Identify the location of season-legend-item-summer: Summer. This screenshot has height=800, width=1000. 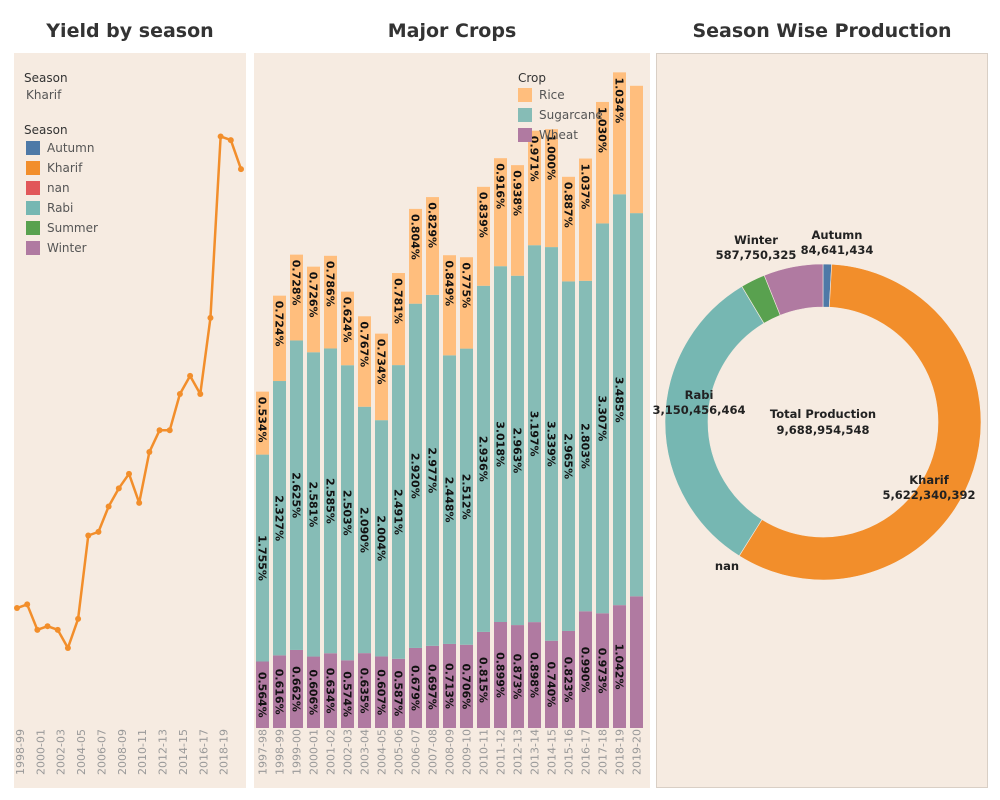
(62, 228).